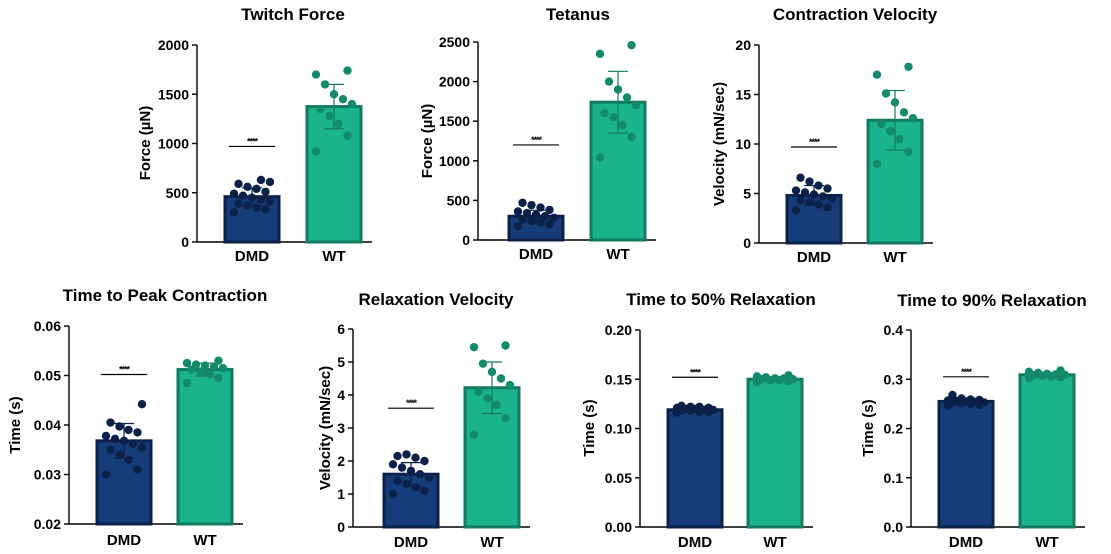 This screenshot has height=554, width=1111. I want to click on y-tick-label: 0, so click(747, 243).